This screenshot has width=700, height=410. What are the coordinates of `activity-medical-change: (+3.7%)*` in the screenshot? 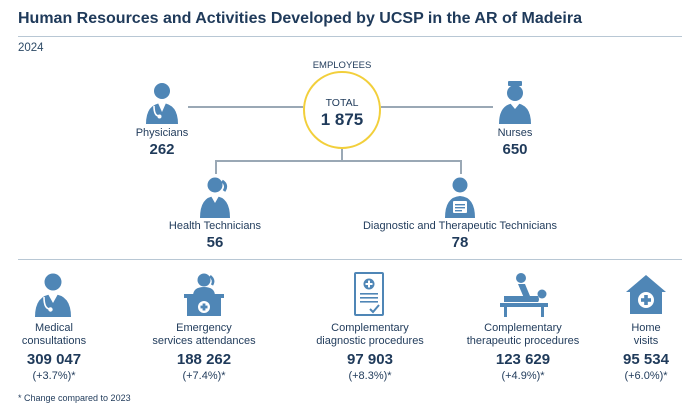 It's located at (54, 376).